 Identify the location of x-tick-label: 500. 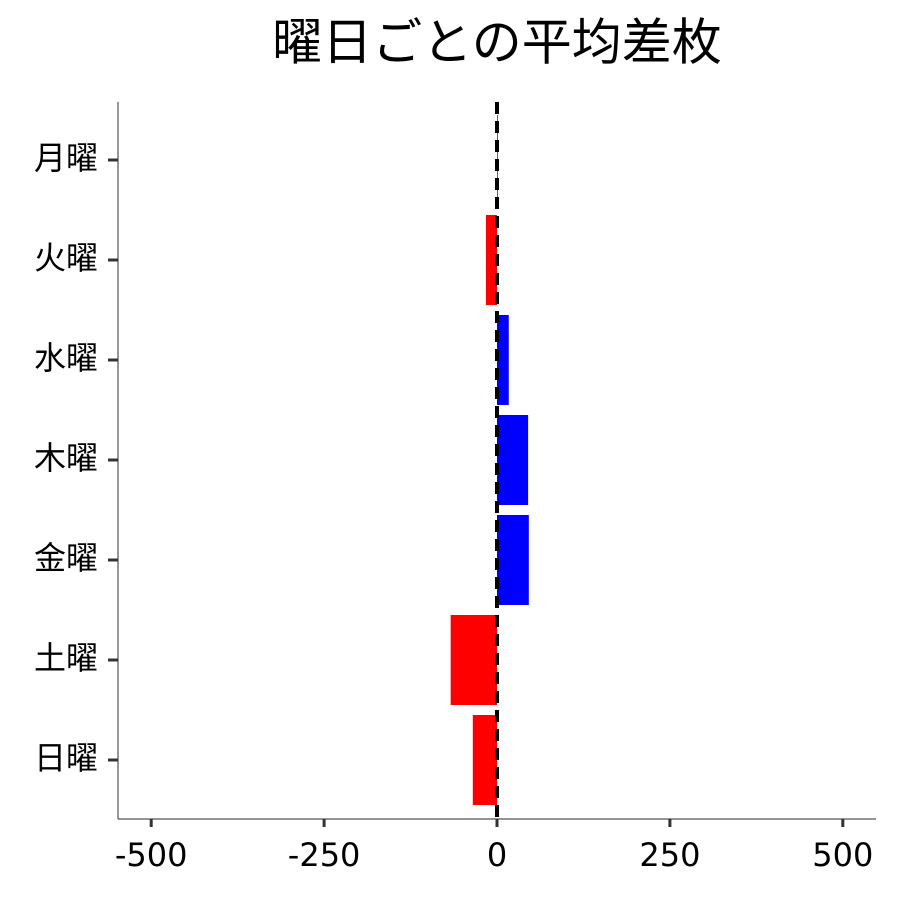
(842, 855).